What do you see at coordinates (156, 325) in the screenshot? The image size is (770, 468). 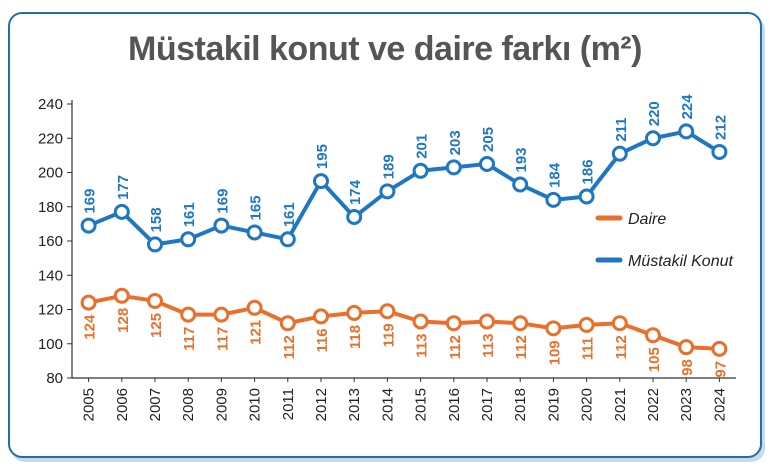 I see `data-label: 125` at bounding box center [156, 325].